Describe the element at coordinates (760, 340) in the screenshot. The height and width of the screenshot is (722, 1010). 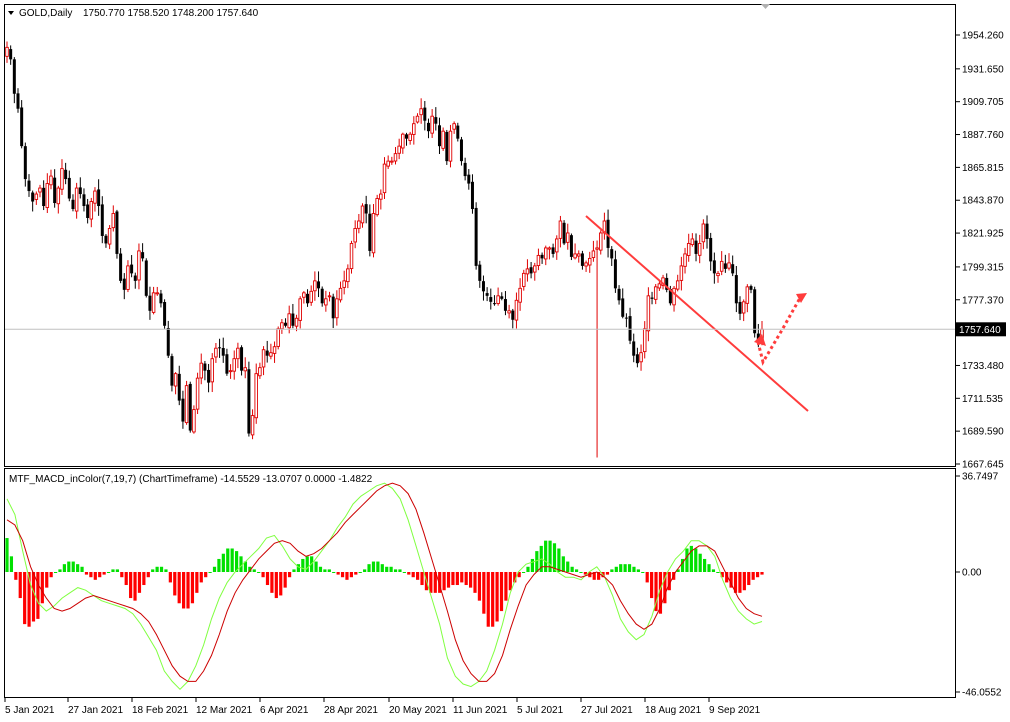
I see `forecast-arrow-down-icon` at that location.